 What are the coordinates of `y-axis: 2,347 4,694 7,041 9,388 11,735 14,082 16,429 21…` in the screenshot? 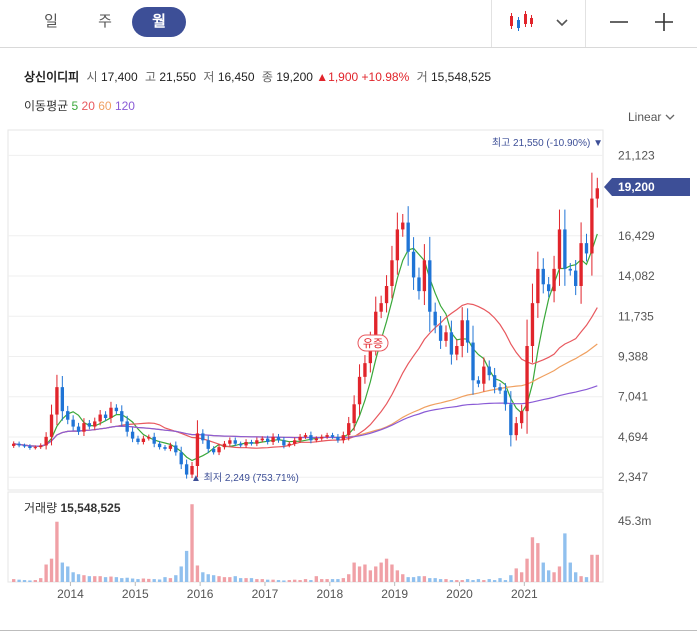 It's located at (636, 316).